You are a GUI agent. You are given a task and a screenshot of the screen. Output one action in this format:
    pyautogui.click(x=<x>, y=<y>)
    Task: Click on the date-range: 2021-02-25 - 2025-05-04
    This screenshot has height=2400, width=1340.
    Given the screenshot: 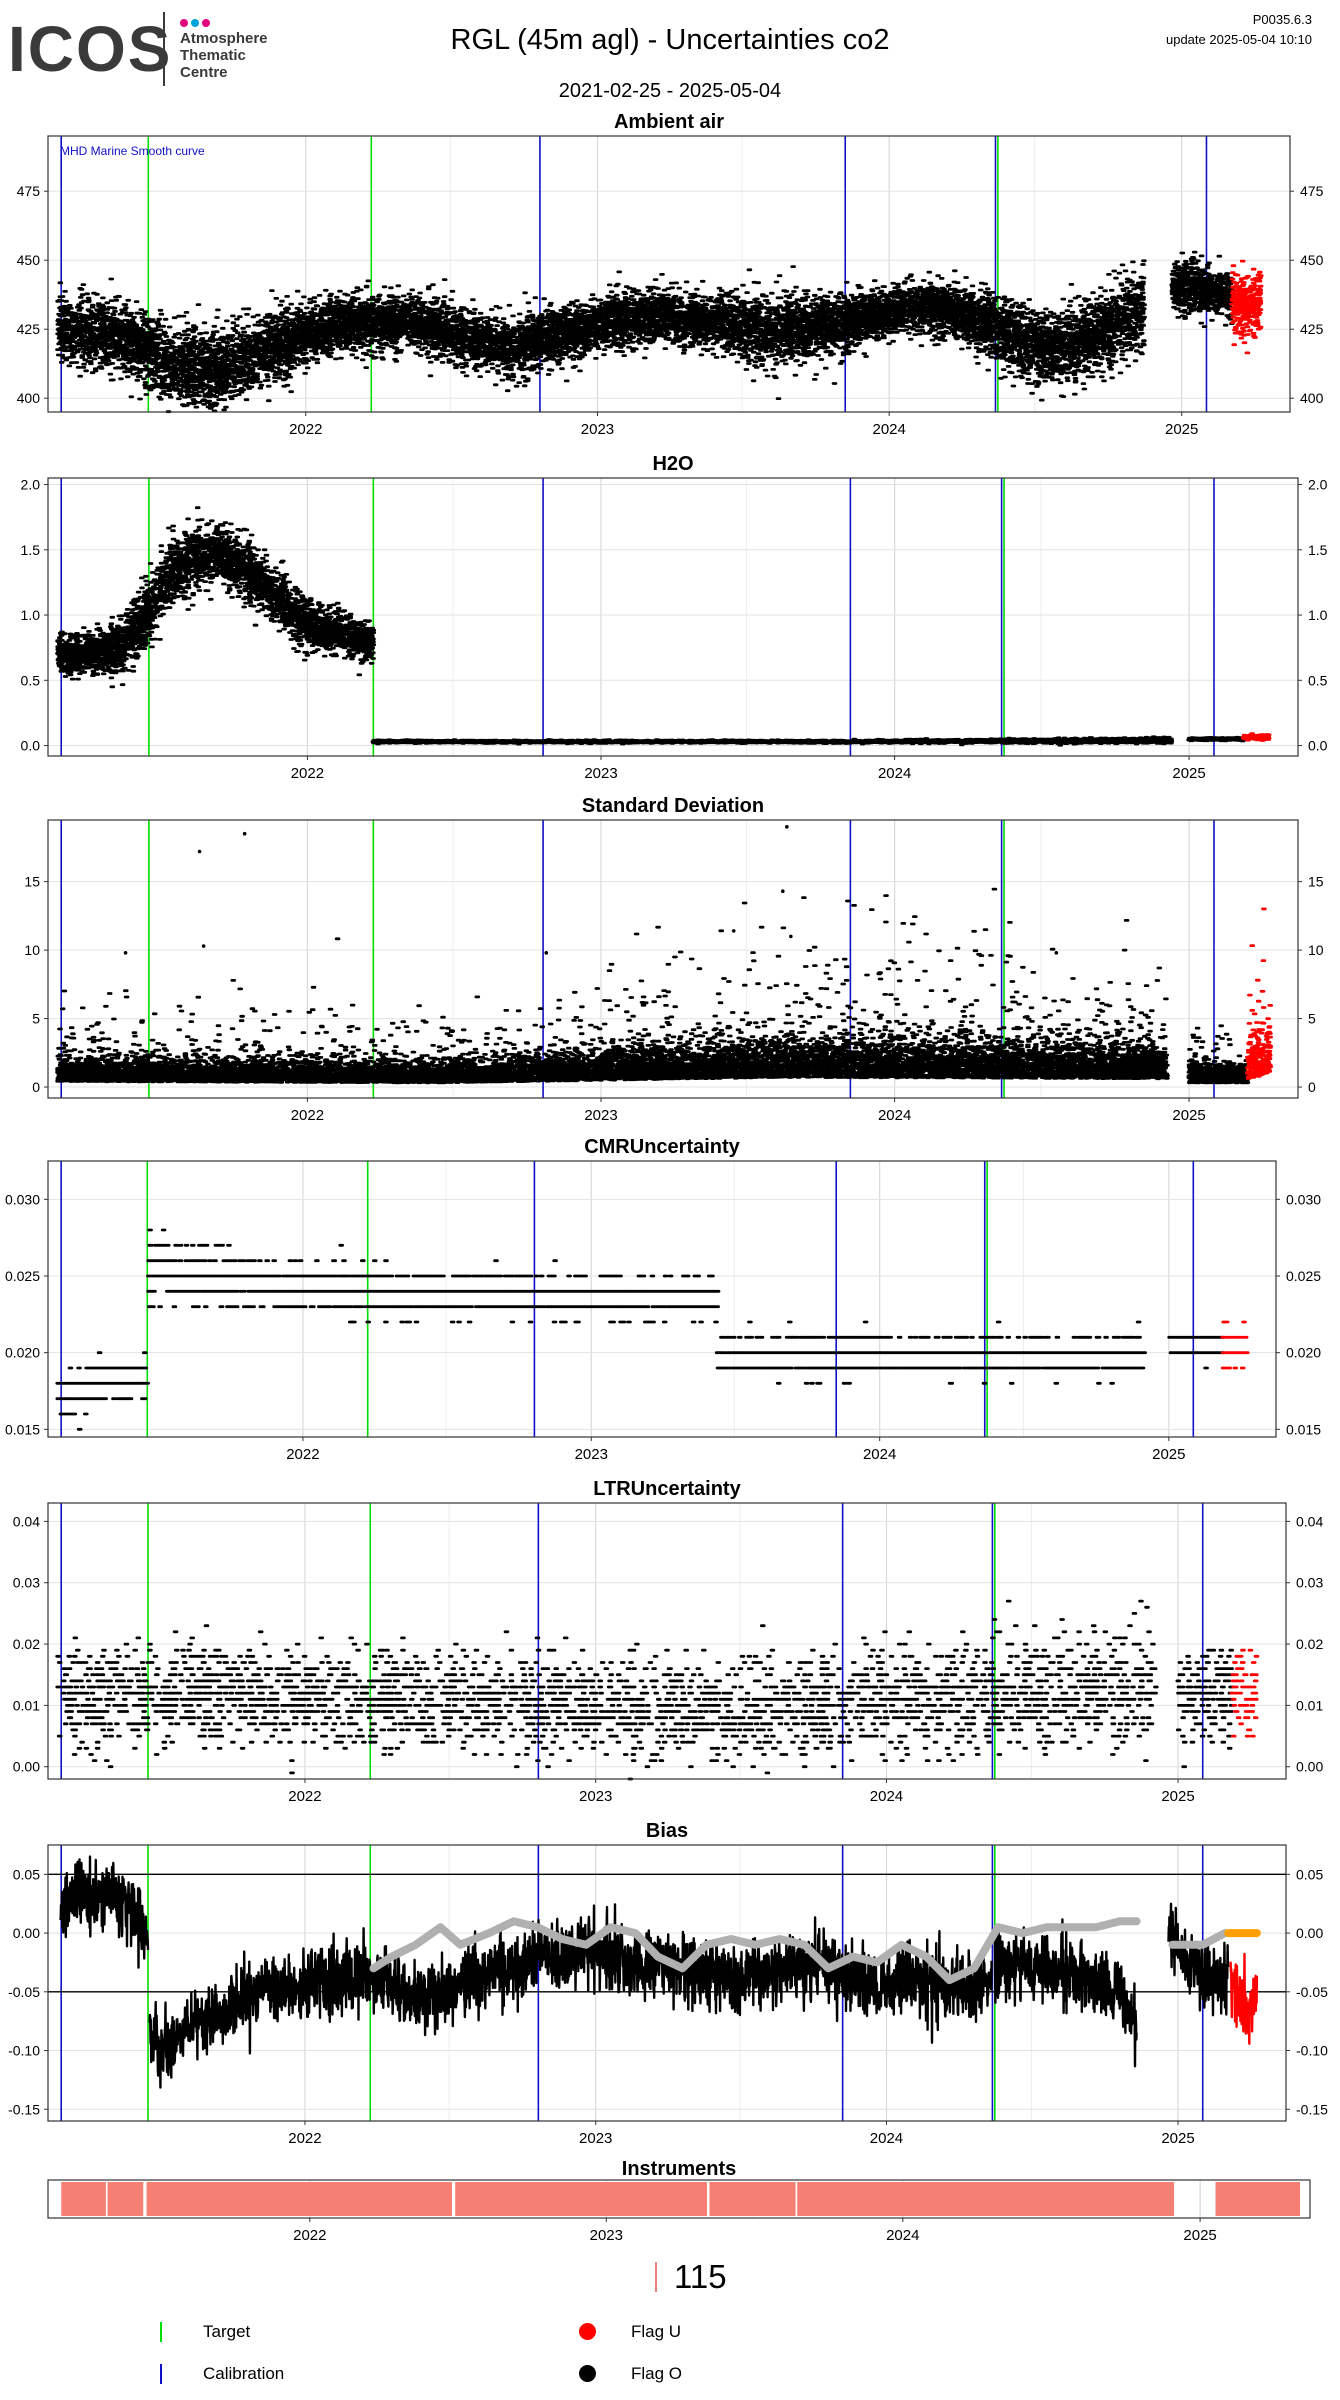 What is the action you would take?
    pyautogui.click(x=670, y=91)
    